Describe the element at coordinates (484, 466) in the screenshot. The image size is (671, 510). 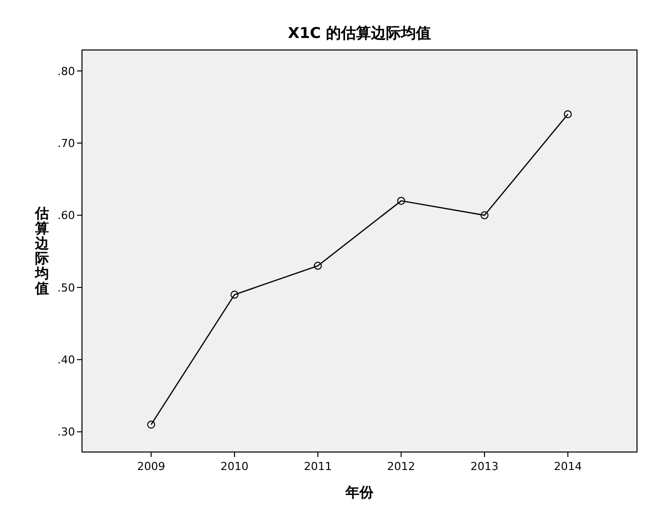
I see `x-tick-label: 2013` at that location.